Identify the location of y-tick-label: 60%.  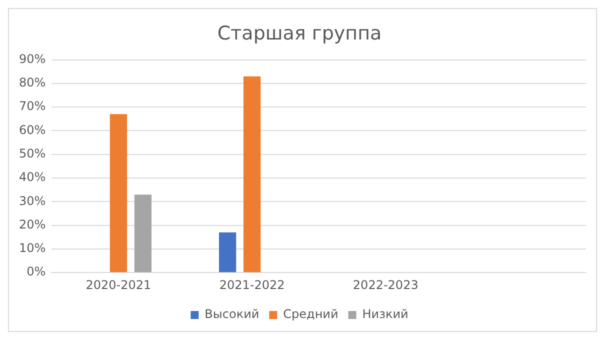
(32, 129).